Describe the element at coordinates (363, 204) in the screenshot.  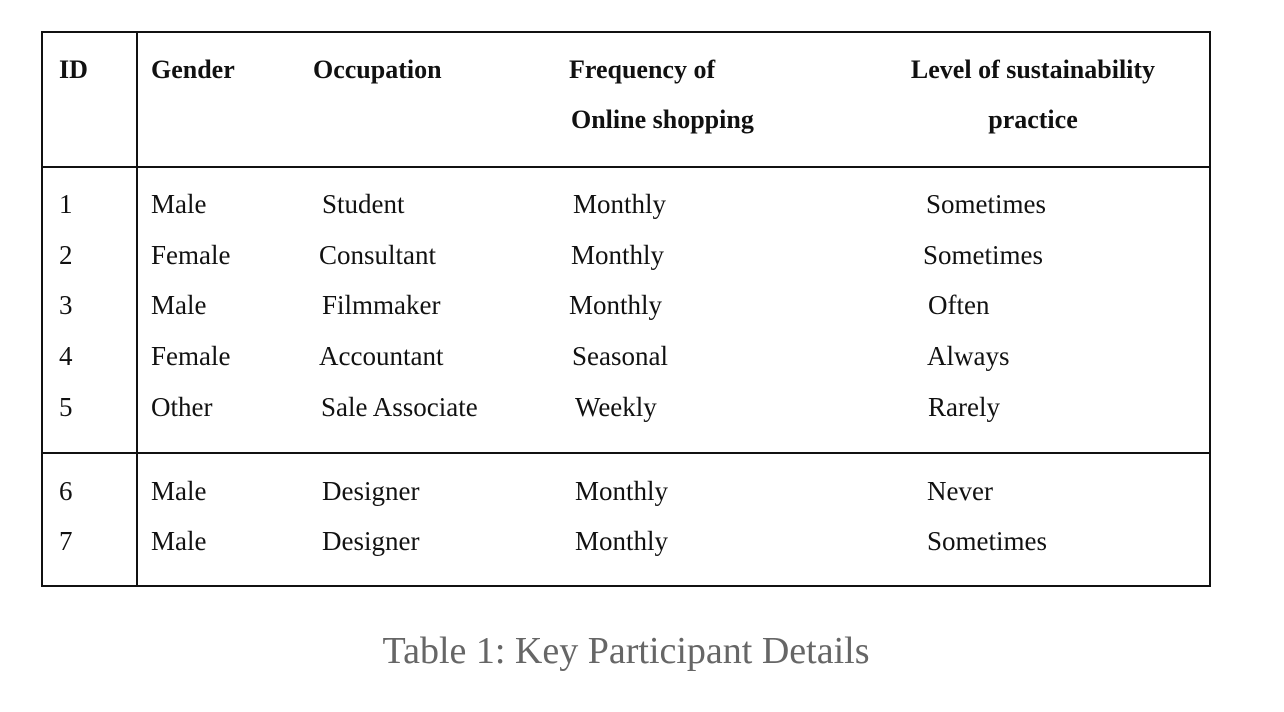
I see `cell-occupation: Student` at that location.